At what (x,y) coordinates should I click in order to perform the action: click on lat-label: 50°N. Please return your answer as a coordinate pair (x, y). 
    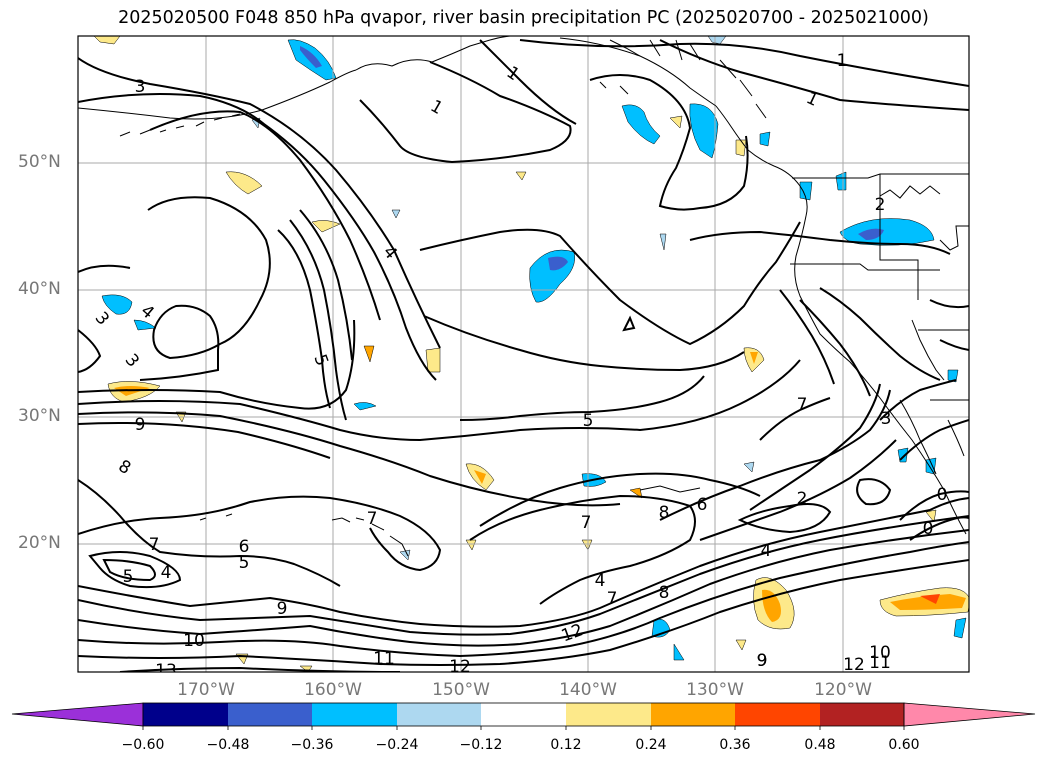
    Looking at the image, I should click on (39, 162).